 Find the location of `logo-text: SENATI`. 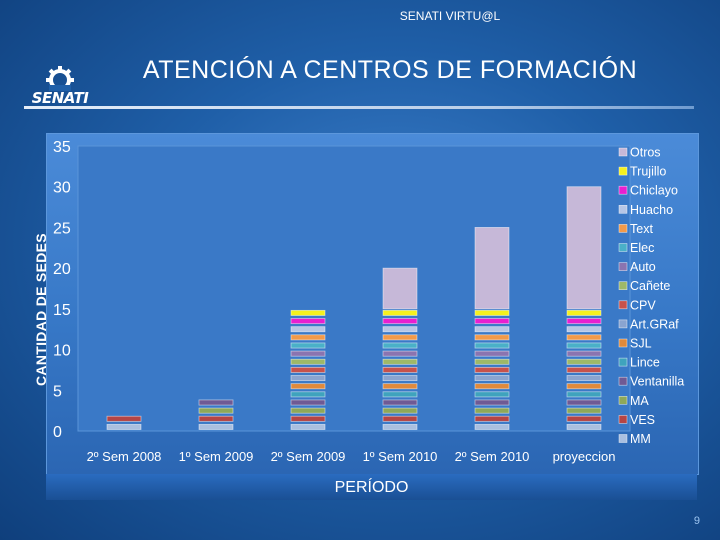

logo-text: SENATI is located at coordinates (60, 98).